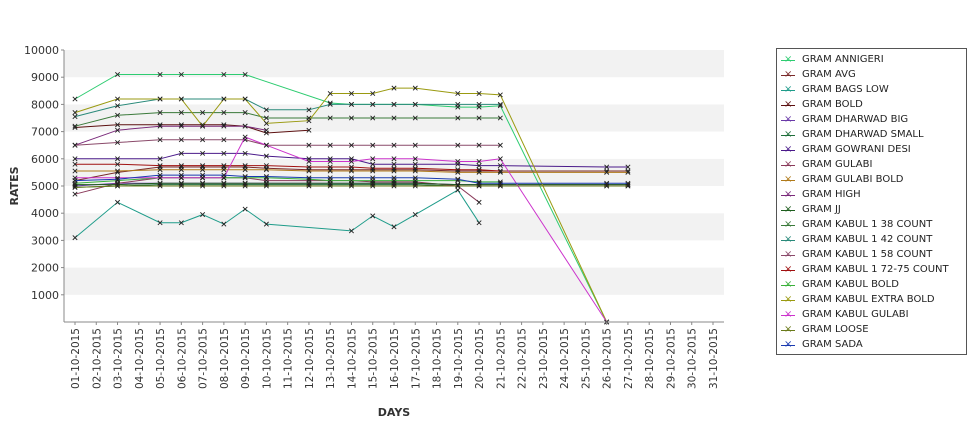 The width and height of the screenshot is (975, 429). I want to click on y-tick-label: 8000, so click(45, 104).